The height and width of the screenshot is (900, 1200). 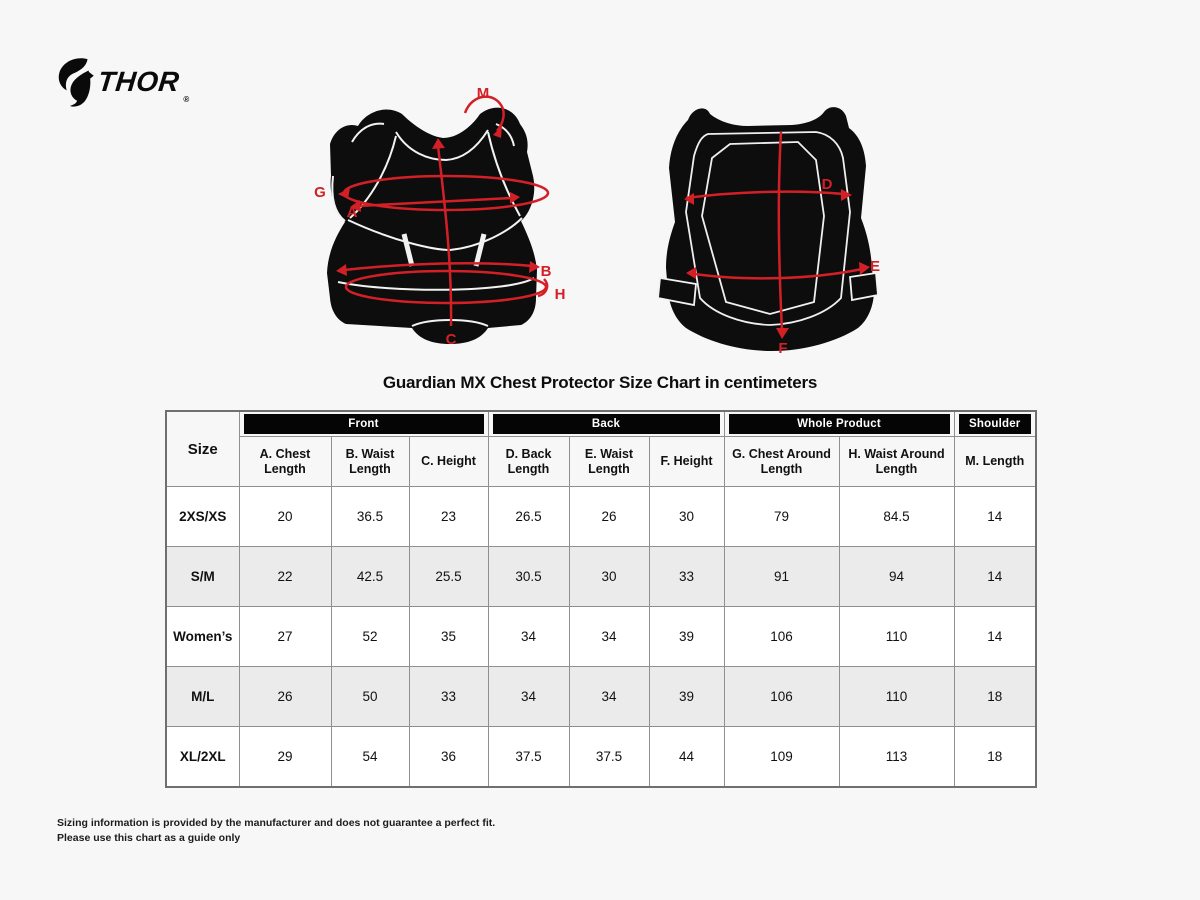 I want to click on registered-mark: ®, so click(x=186, y=99).